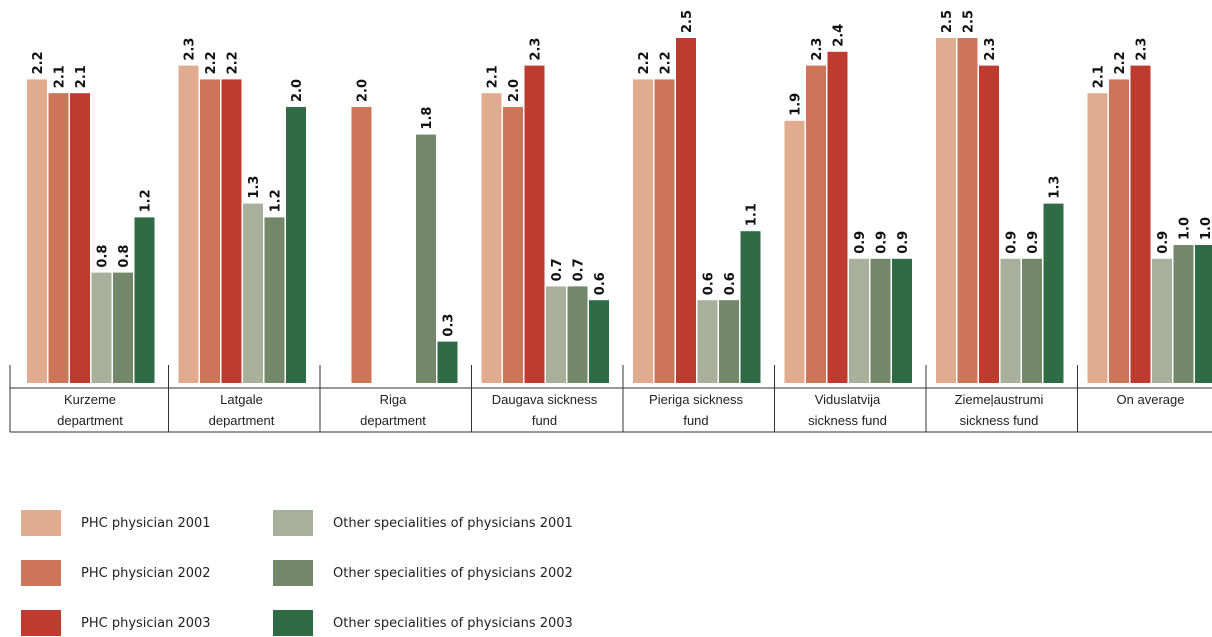  Describe the element at coordinates (453, 623) in the screenshot. I see `legend-label: Other specialities of physicians 2003` at that location.